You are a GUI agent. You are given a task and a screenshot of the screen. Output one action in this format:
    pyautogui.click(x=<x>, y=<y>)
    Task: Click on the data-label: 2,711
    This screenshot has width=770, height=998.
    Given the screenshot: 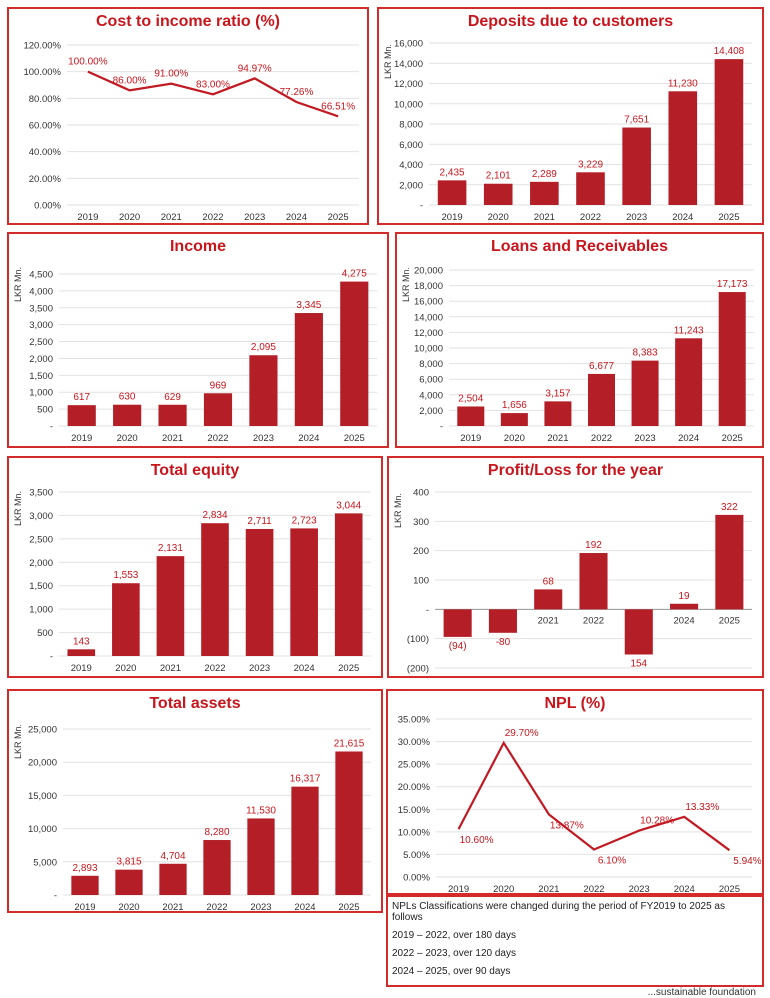 What is the action you would take?
    pyautogui.click(x=259, y=521)
    